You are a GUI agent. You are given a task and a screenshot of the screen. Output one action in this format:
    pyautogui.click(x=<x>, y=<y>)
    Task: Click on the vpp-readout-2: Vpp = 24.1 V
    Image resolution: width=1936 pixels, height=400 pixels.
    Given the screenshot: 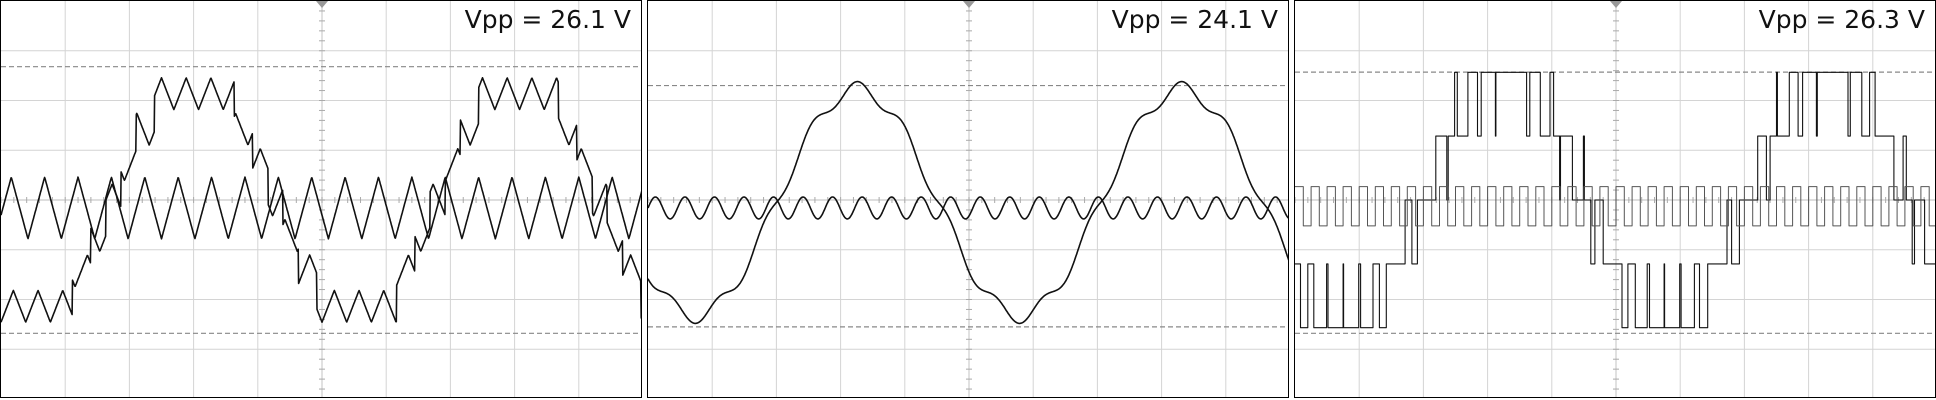 What is the action you would take?
    pyautogui.click(x=1194, y=19)
    